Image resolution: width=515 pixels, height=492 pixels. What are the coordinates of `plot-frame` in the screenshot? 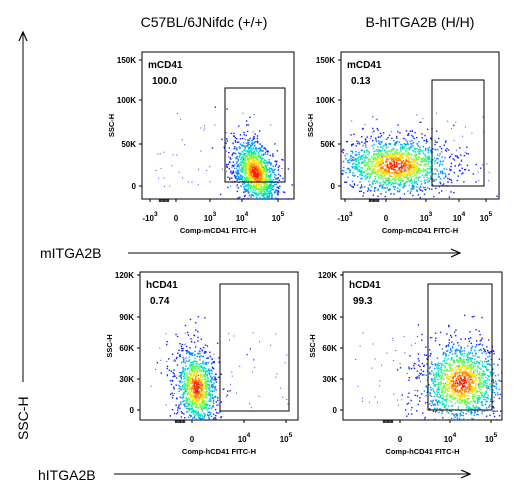 It's located at (422, 346).